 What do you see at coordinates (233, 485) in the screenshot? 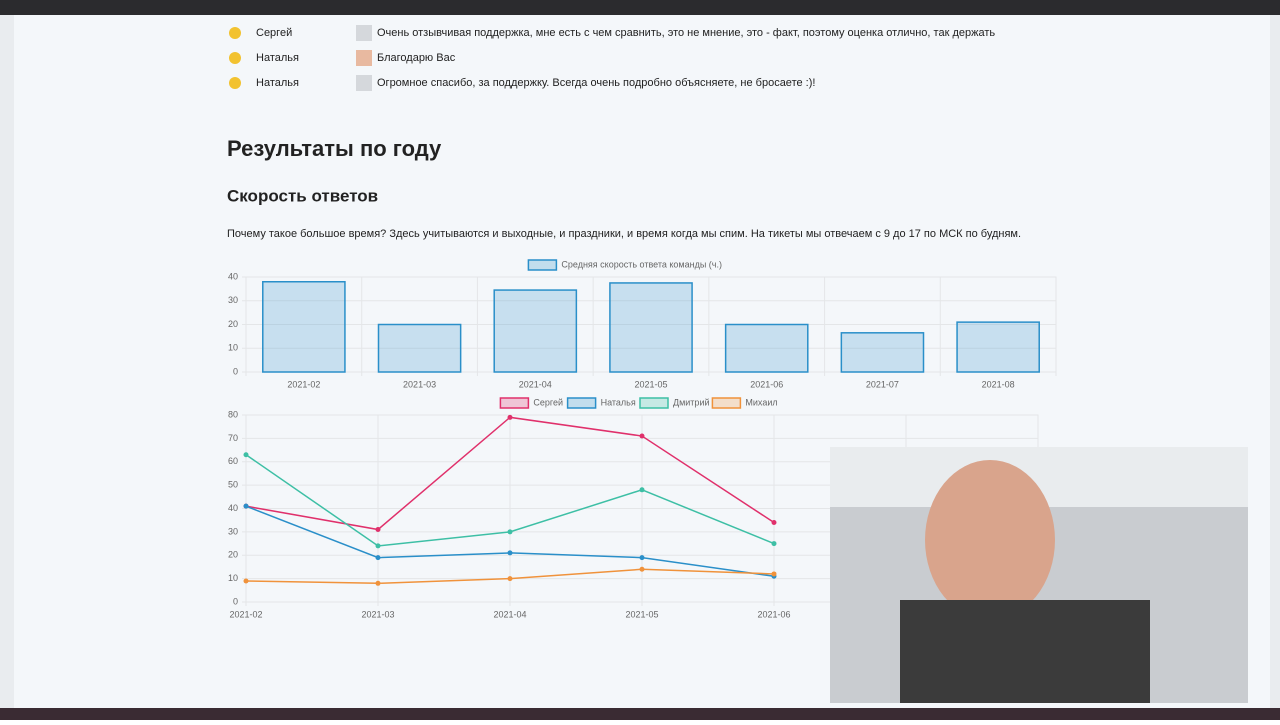
I see `y-tick-label: 50` at bounding box center [233, 485].